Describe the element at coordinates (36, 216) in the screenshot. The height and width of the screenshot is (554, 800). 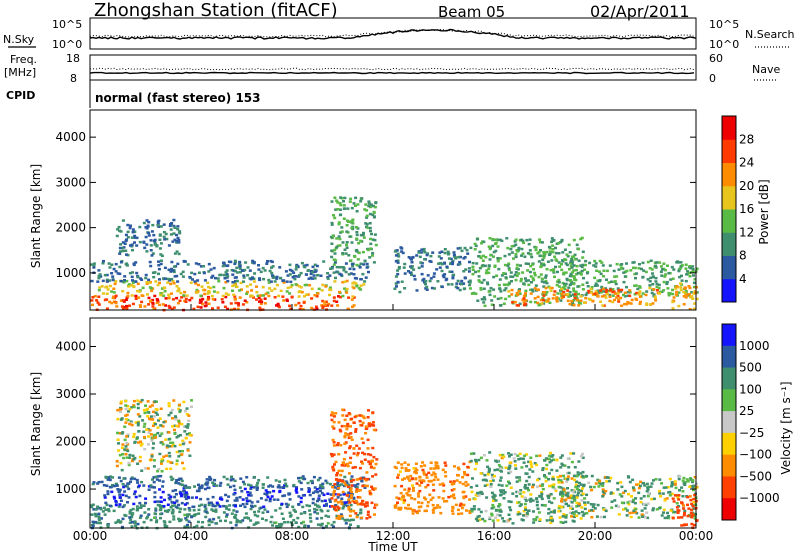
I see `power-ylabel: Slant Range [km]` at that location.